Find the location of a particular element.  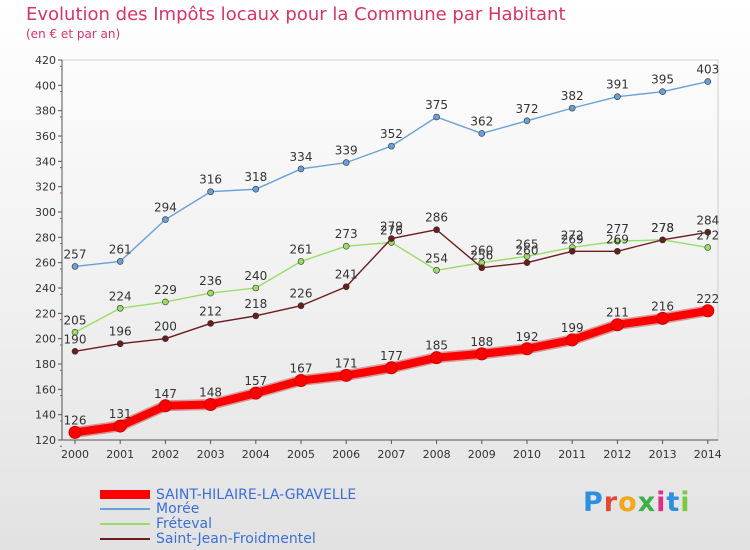

data-label: 395 is located at coordinates (662, 80).